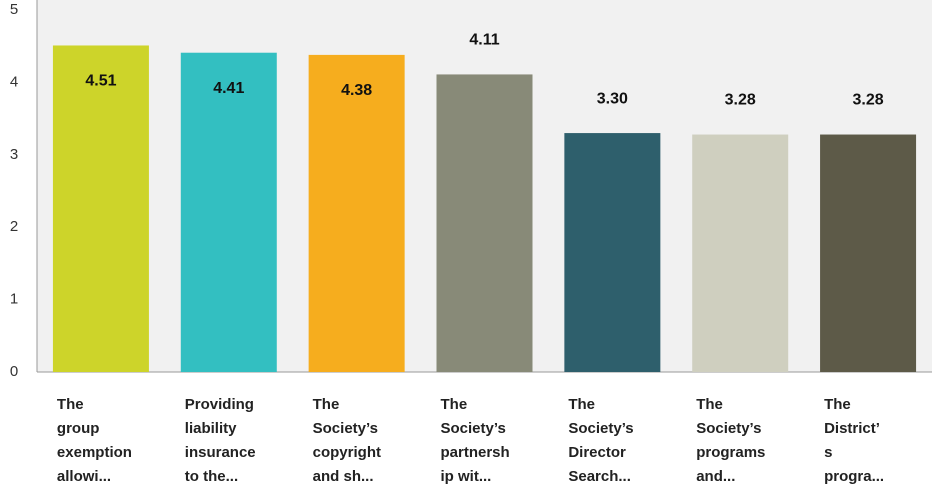  Describe the element at coordinates (94, 452) in the screenshot. I see `x-tick-label: exemption` at that location.